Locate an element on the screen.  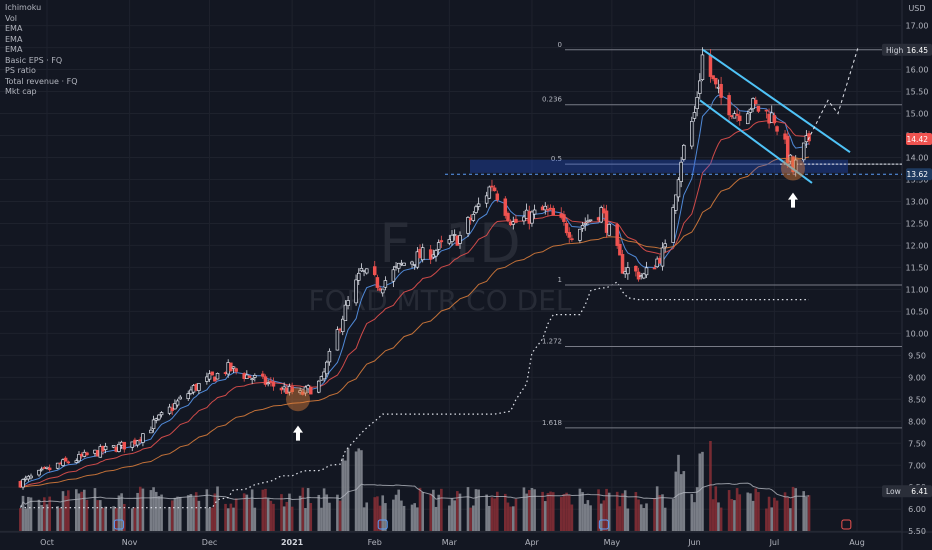
fib-level-label: 1 is located at coordinates (560, 280).